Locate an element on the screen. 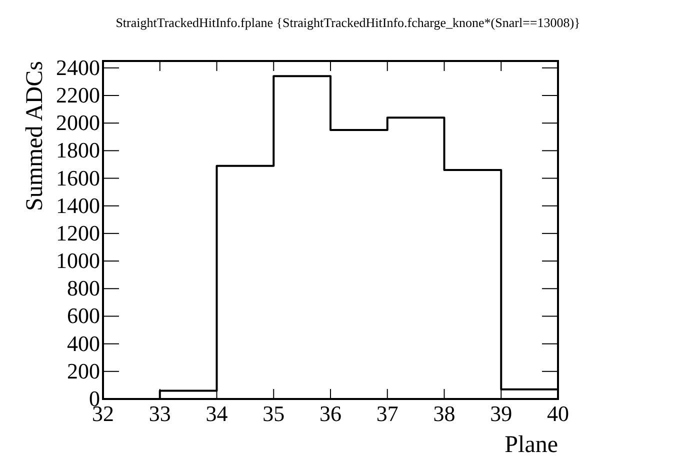 This screenshot has height=472, width=696. y-tick-label: 1000 is located at coordinates (78, 261).